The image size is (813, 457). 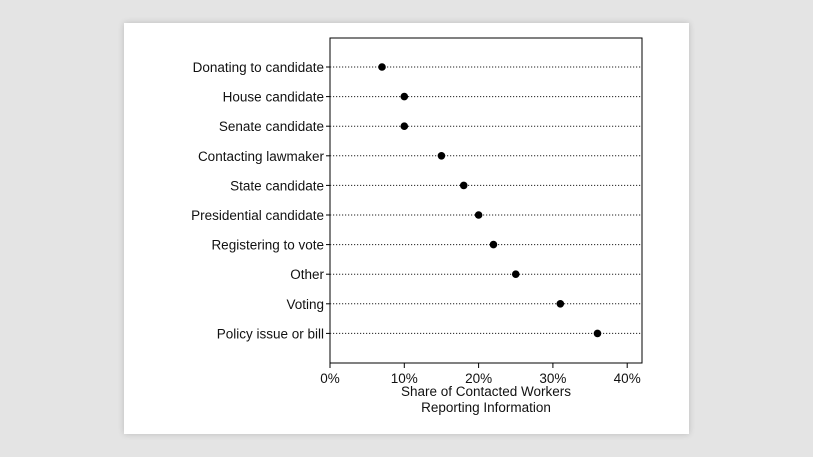 I want to click on category-label: Policy issue or bill, so click(x=270, y=333).